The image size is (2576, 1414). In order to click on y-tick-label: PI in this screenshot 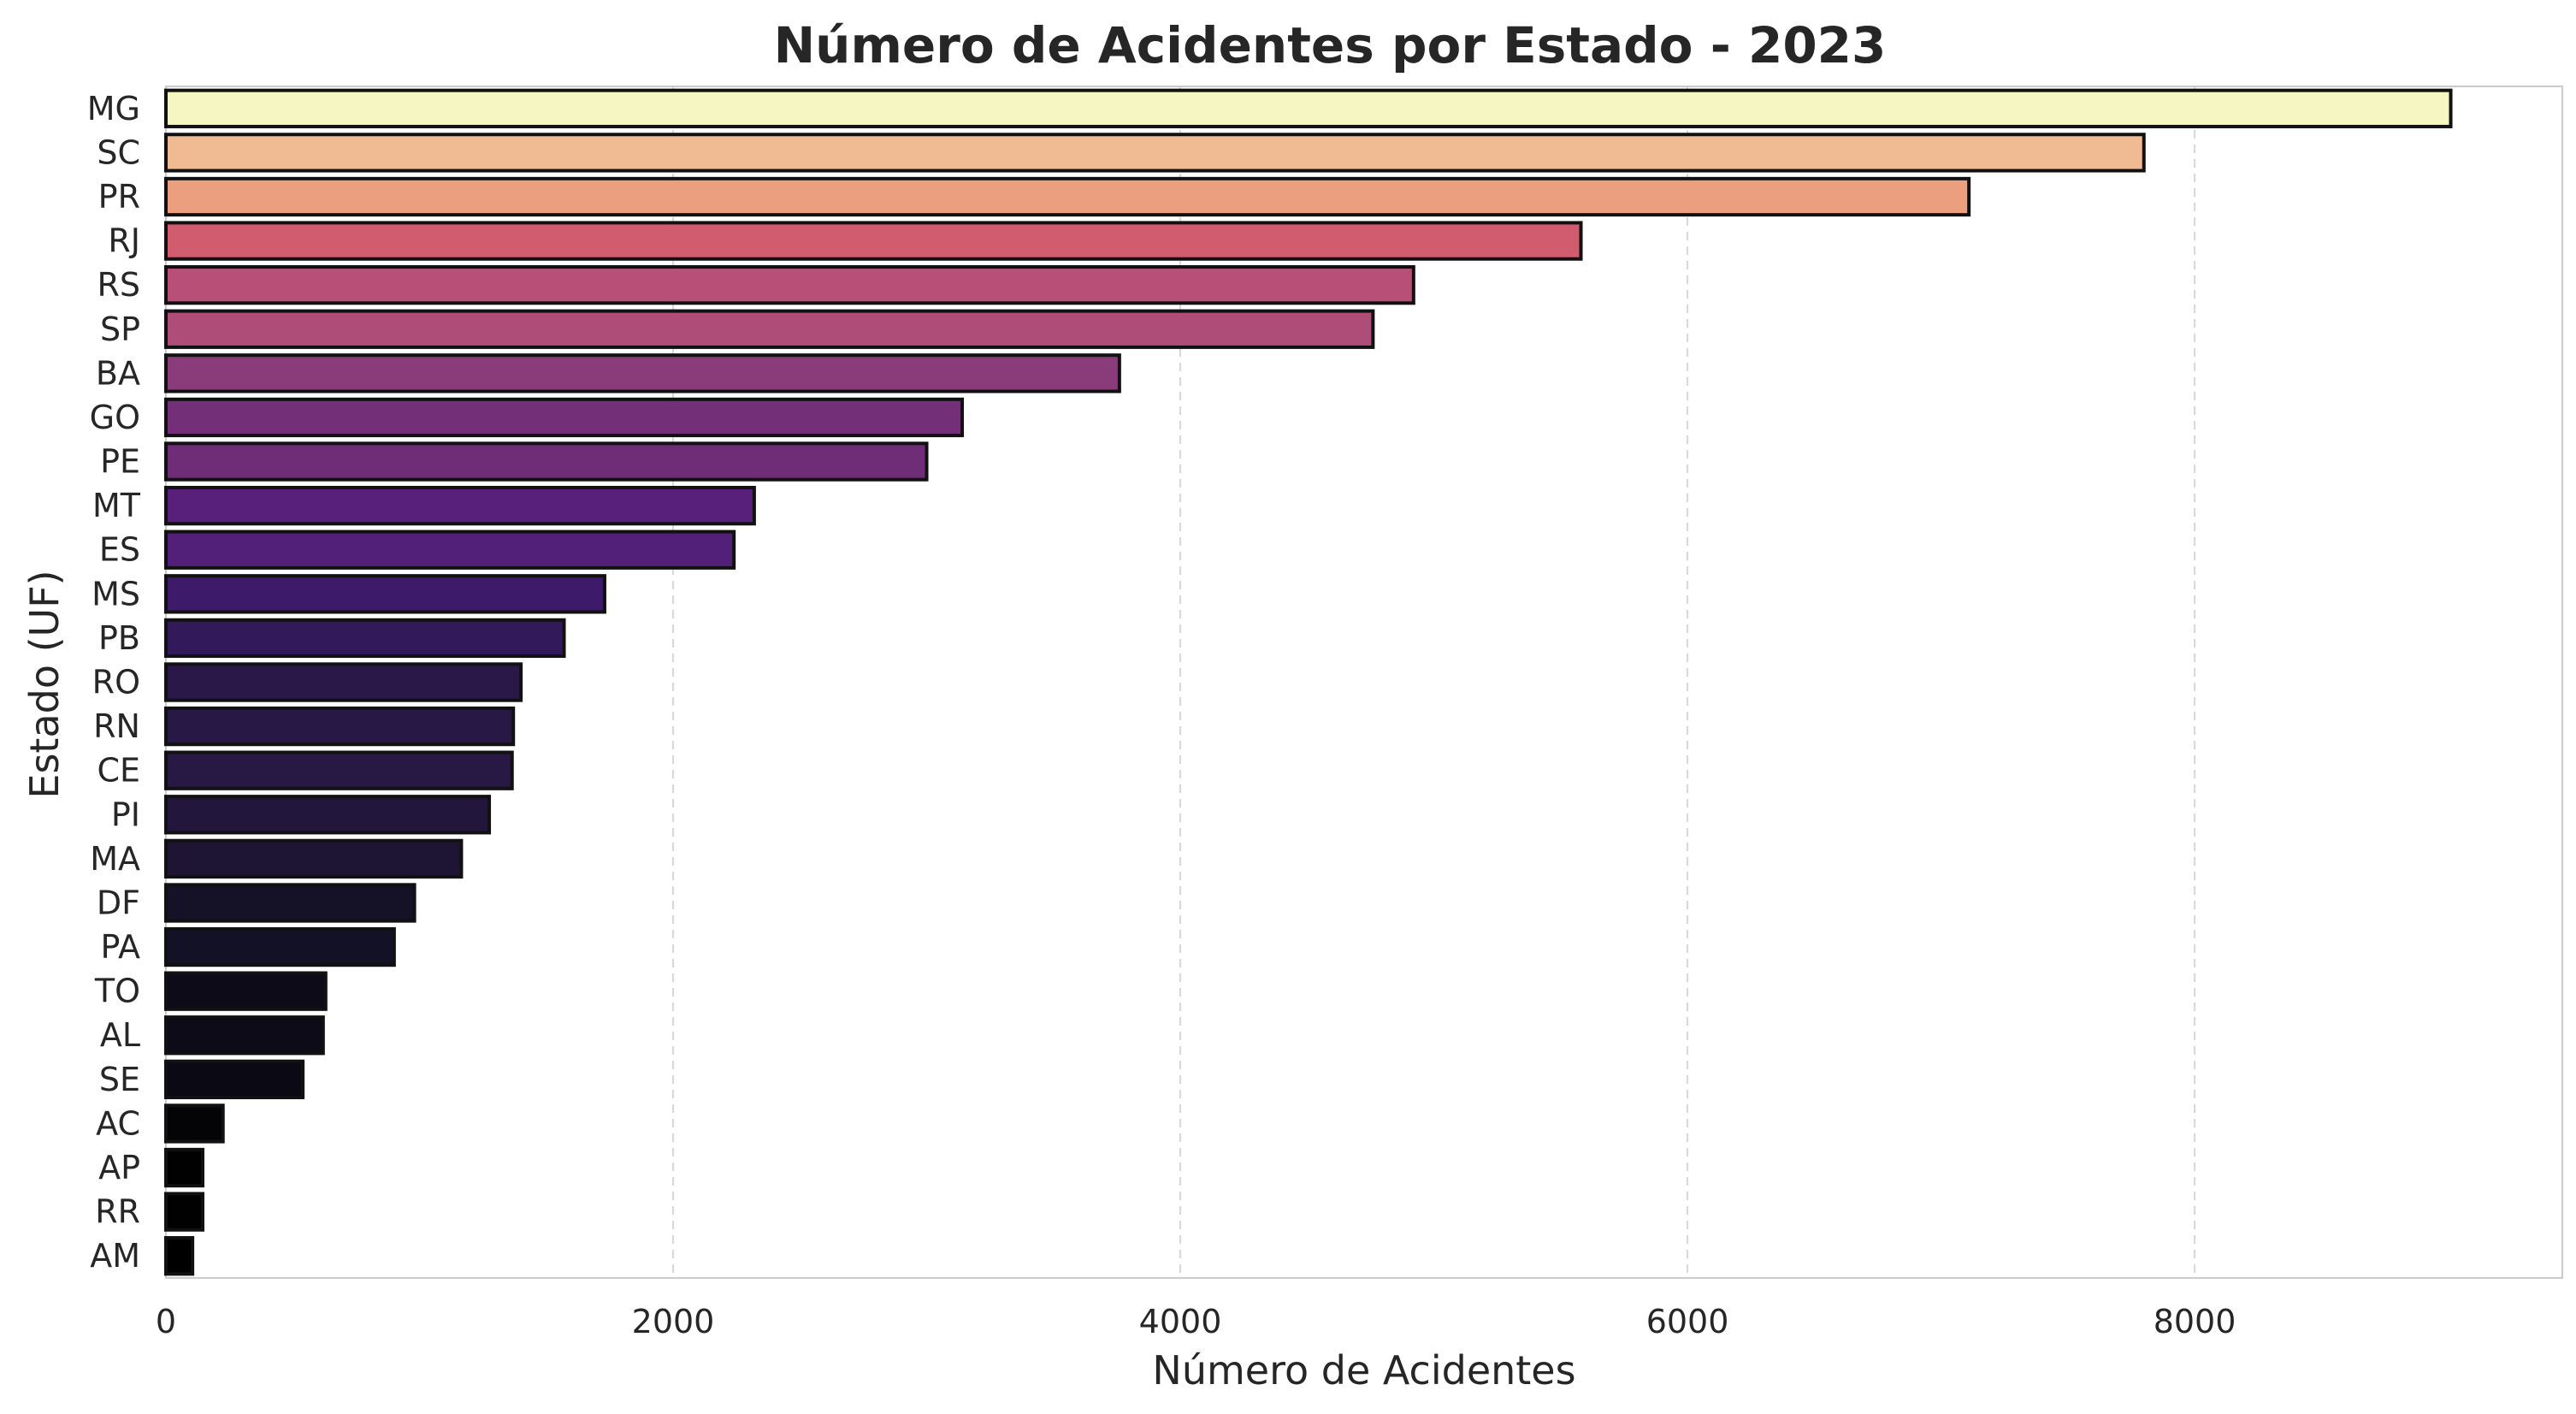, I will do `click(125, 814)`.